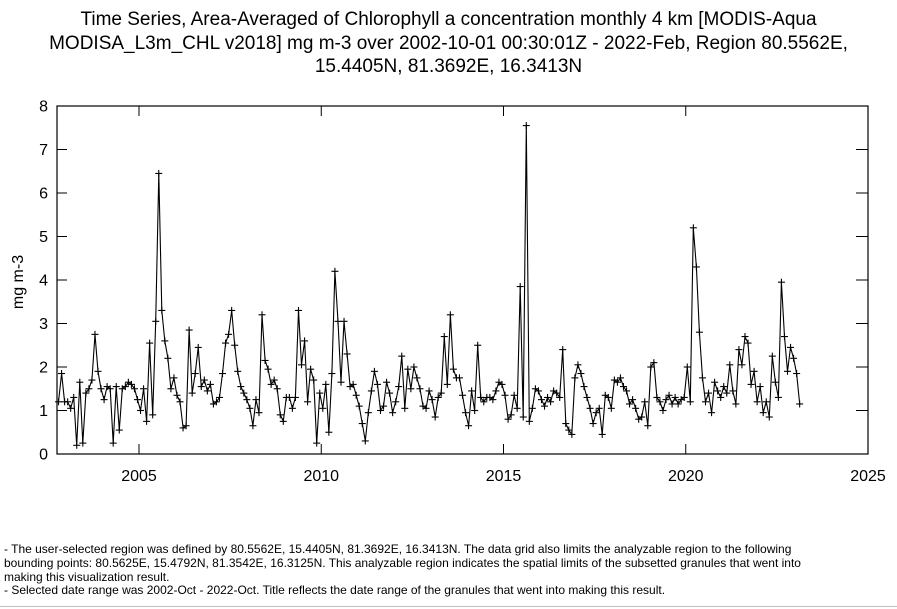  What do you see at coordinates (87, 576) in the screenshot?
I see `caption-line: making this visualization result.` at bounding box center [87, 576].